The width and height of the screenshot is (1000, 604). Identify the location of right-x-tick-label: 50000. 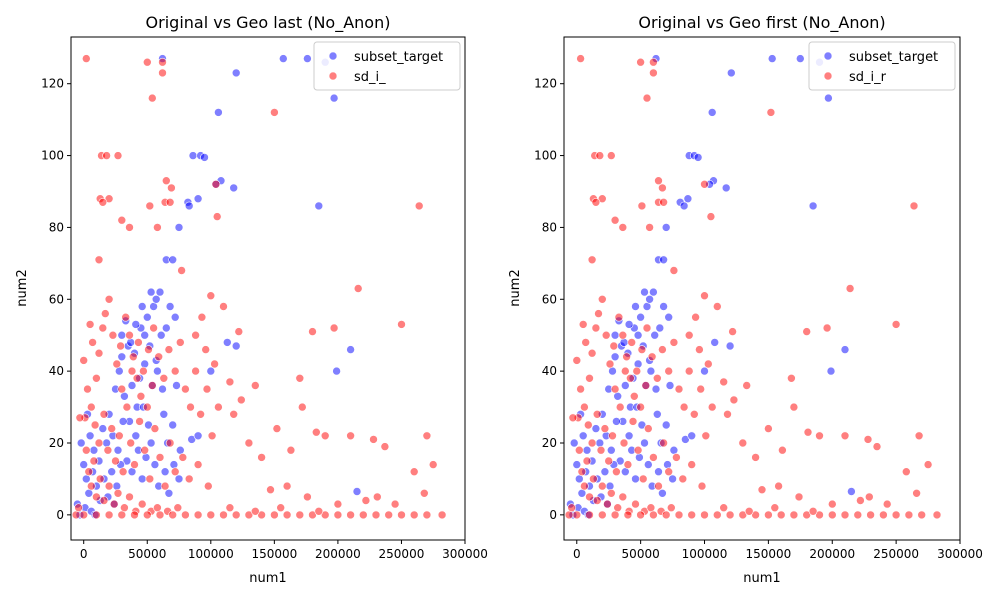
(641, 554).